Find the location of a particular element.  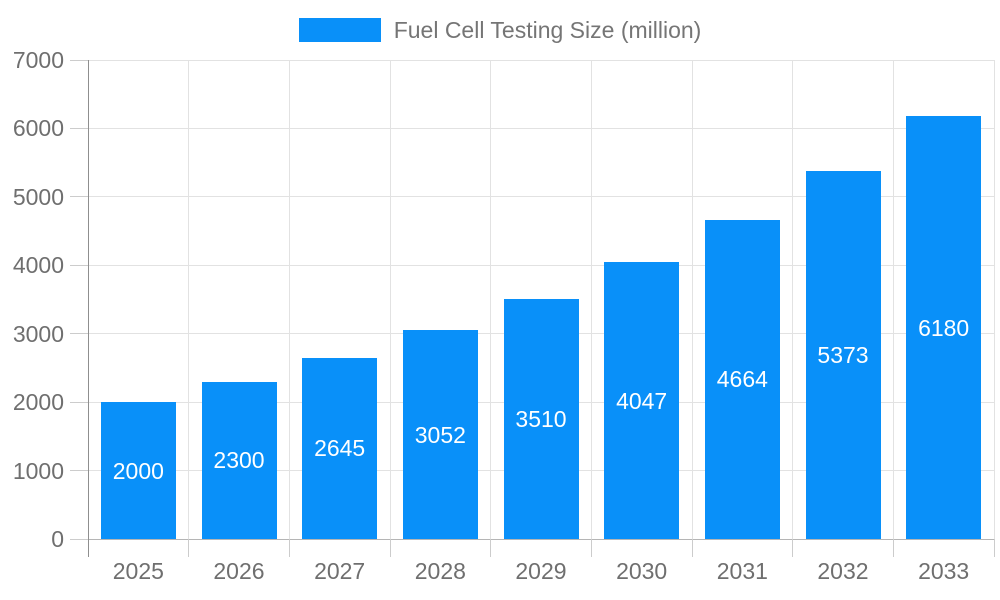

x-axis-label: 2033 is located at coordinates (944, 571).